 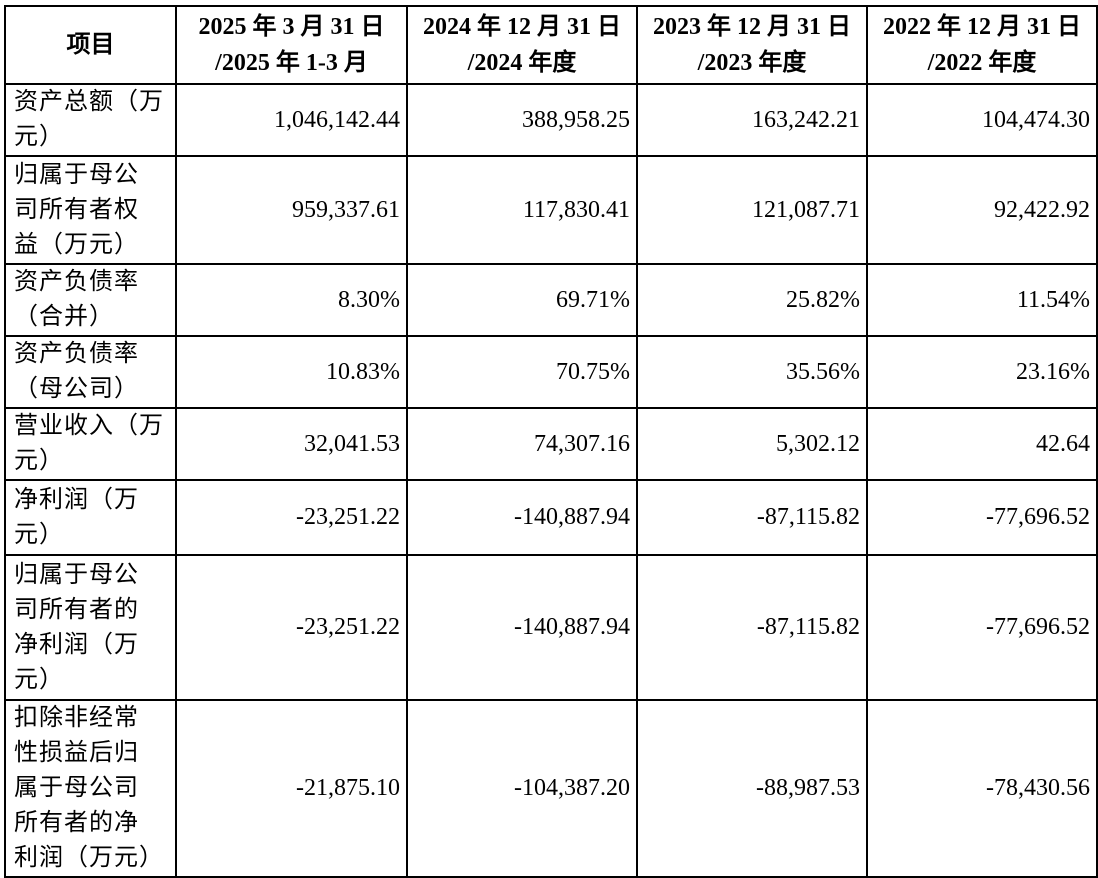 What do you see at coordinates (982, 372) in the screenshot?
I see `value-cell: 23.16%` at bounding box center [982, 372].